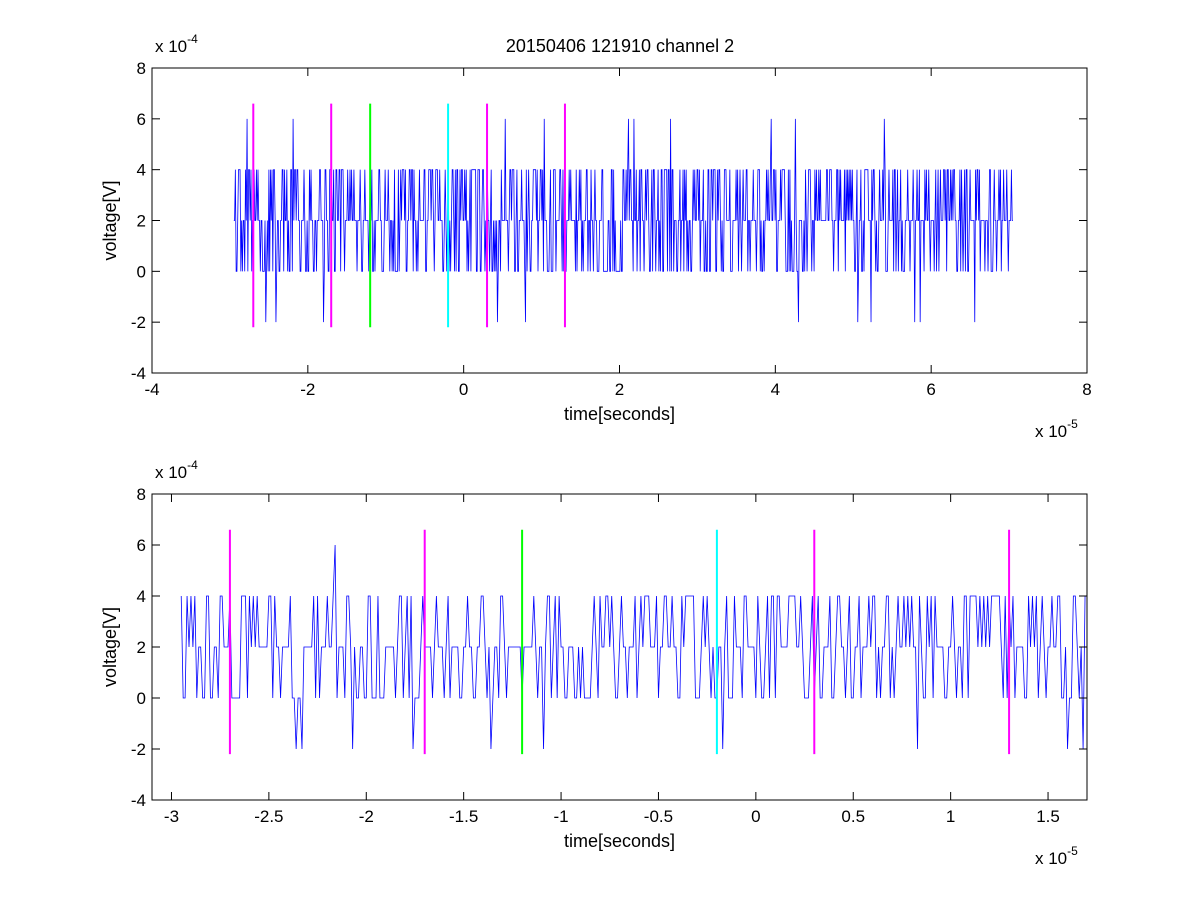 This screenshot has height=900, width=1200. I want to click on x-tick-label: 2, so click(619, 389).